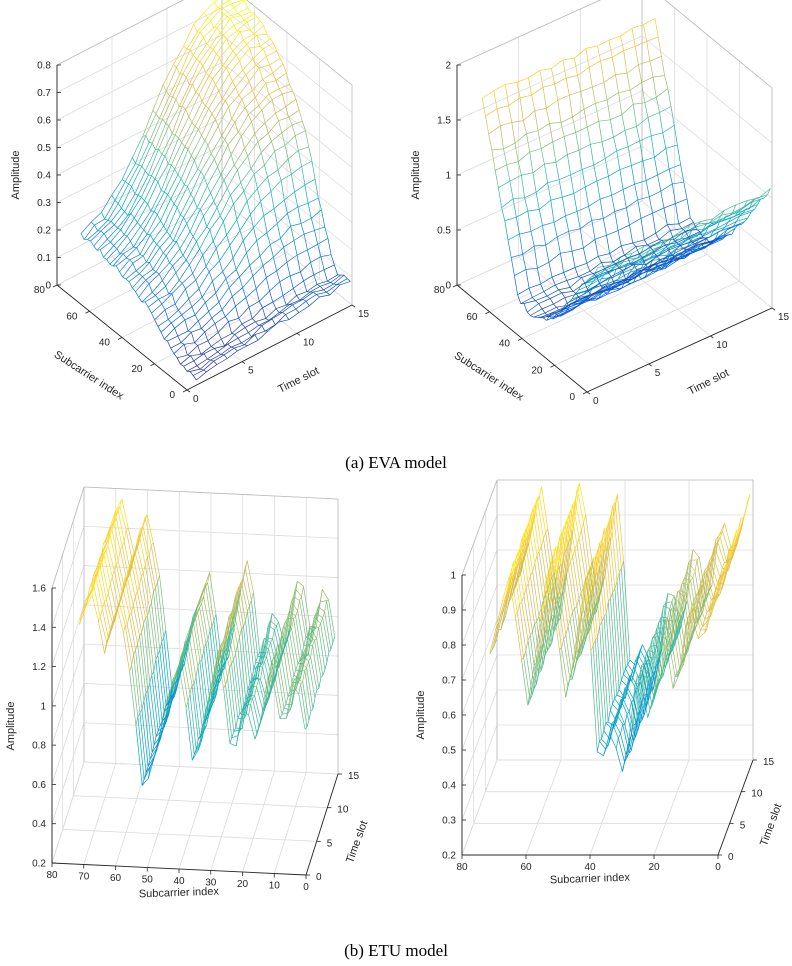 This screenshot has width=792, height=966. What do you see at coordinates (537, 370) in the screenshot?
I see `subcarrier-tick-label: 20` at bounding box center [537, 370].